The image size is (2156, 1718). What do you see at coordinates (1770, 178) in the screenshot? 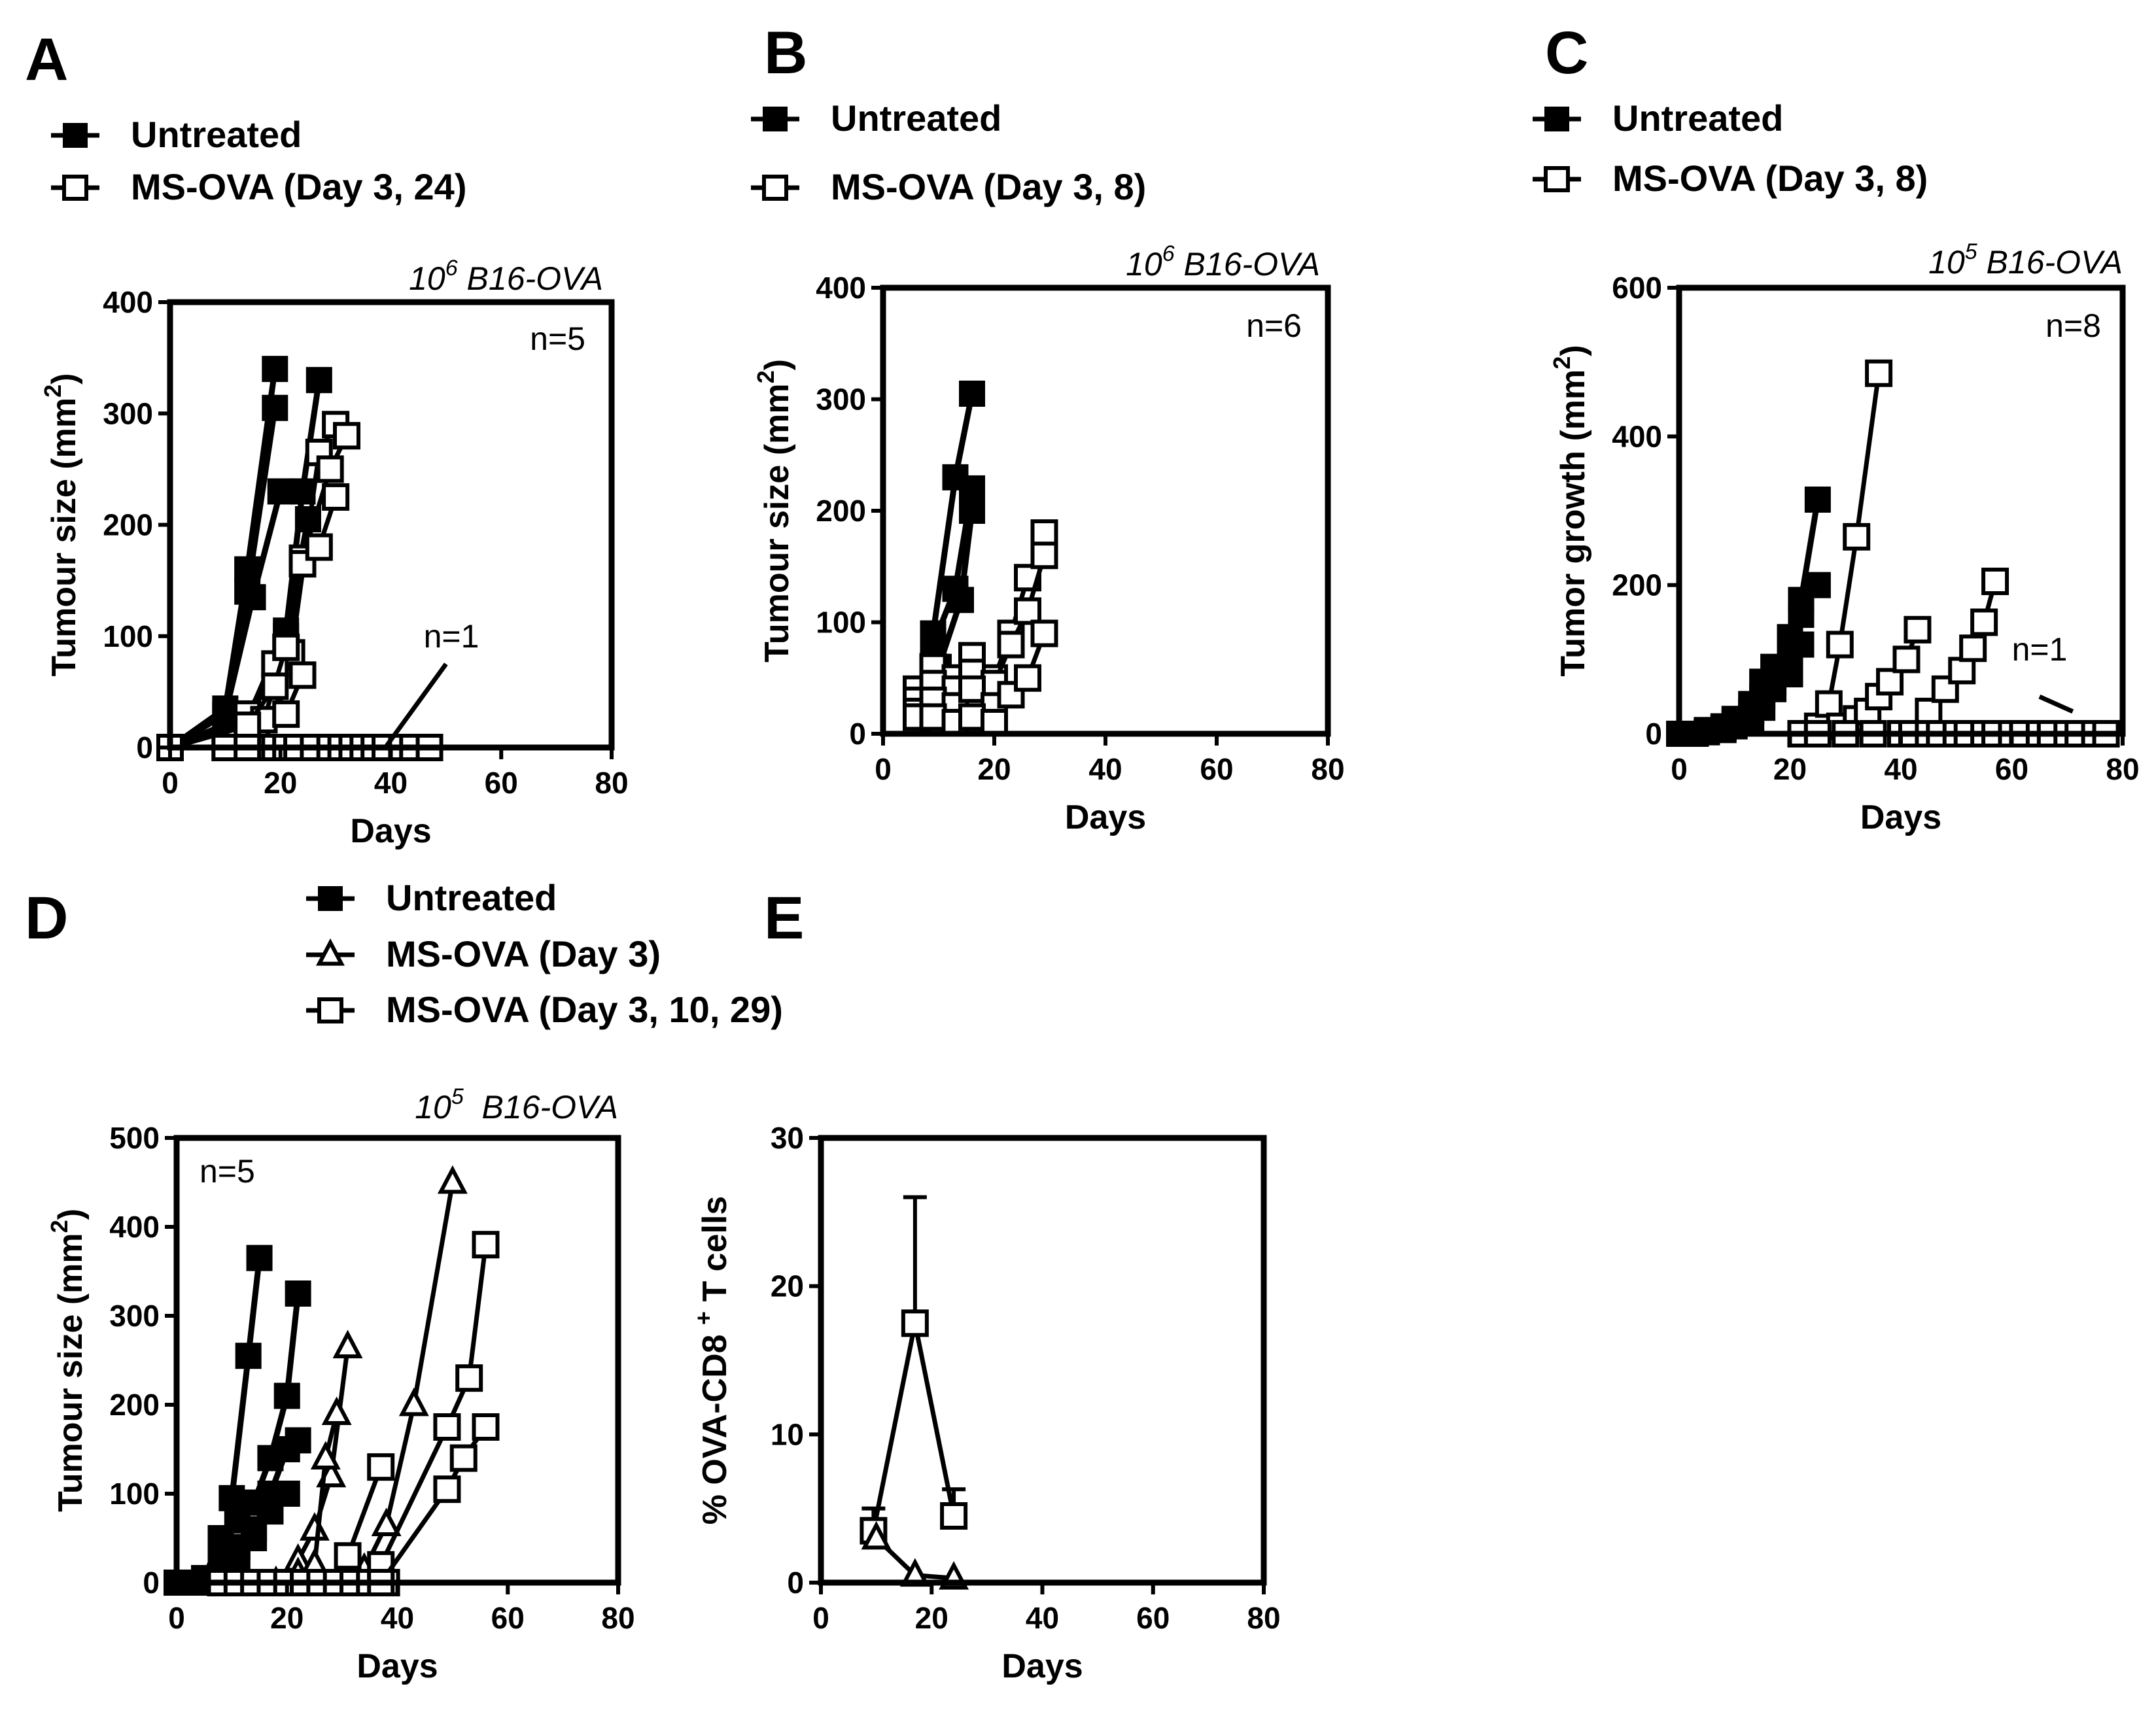
I see `legend-label: MS-OVA (Day 3, 8)` at bounding box center [1770, 178].